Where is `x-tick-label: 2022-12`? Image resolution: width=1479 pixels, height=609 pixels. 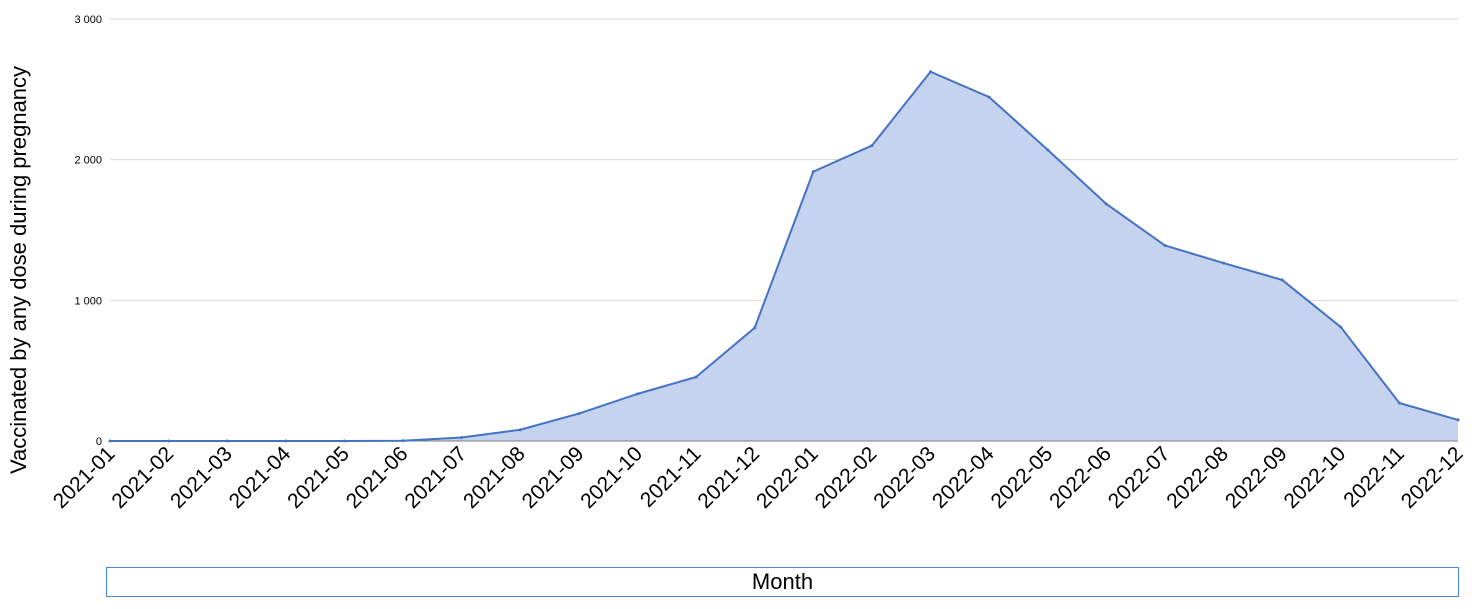 x-tick-label: 2022-12 is located at coordinates (1432, 477).